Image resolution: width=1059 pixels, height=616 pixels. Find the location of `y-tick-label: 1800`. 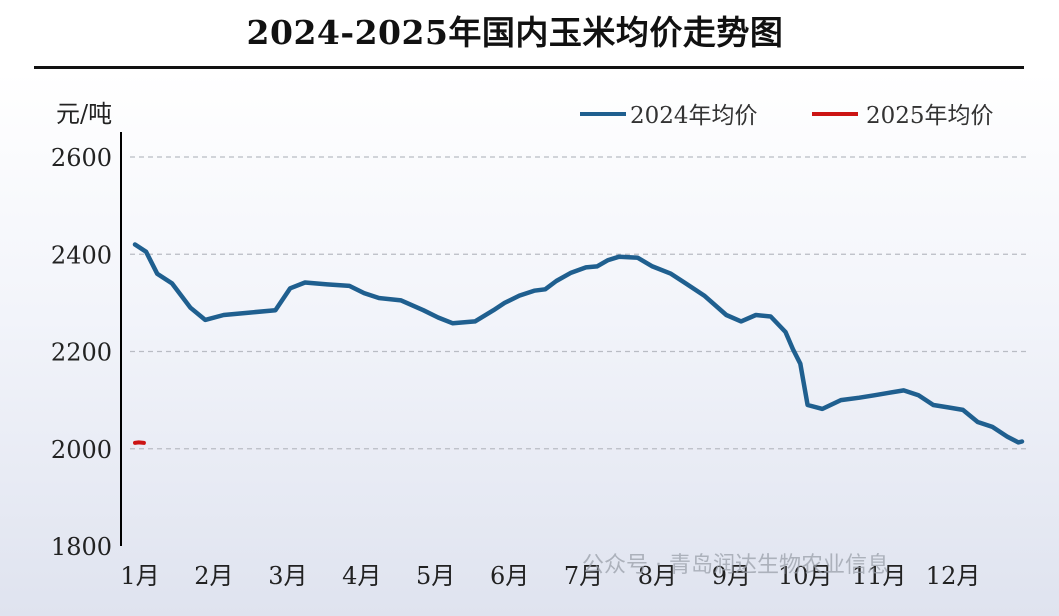

y-tick-label: 1800 is located at coordinates (81, 547).